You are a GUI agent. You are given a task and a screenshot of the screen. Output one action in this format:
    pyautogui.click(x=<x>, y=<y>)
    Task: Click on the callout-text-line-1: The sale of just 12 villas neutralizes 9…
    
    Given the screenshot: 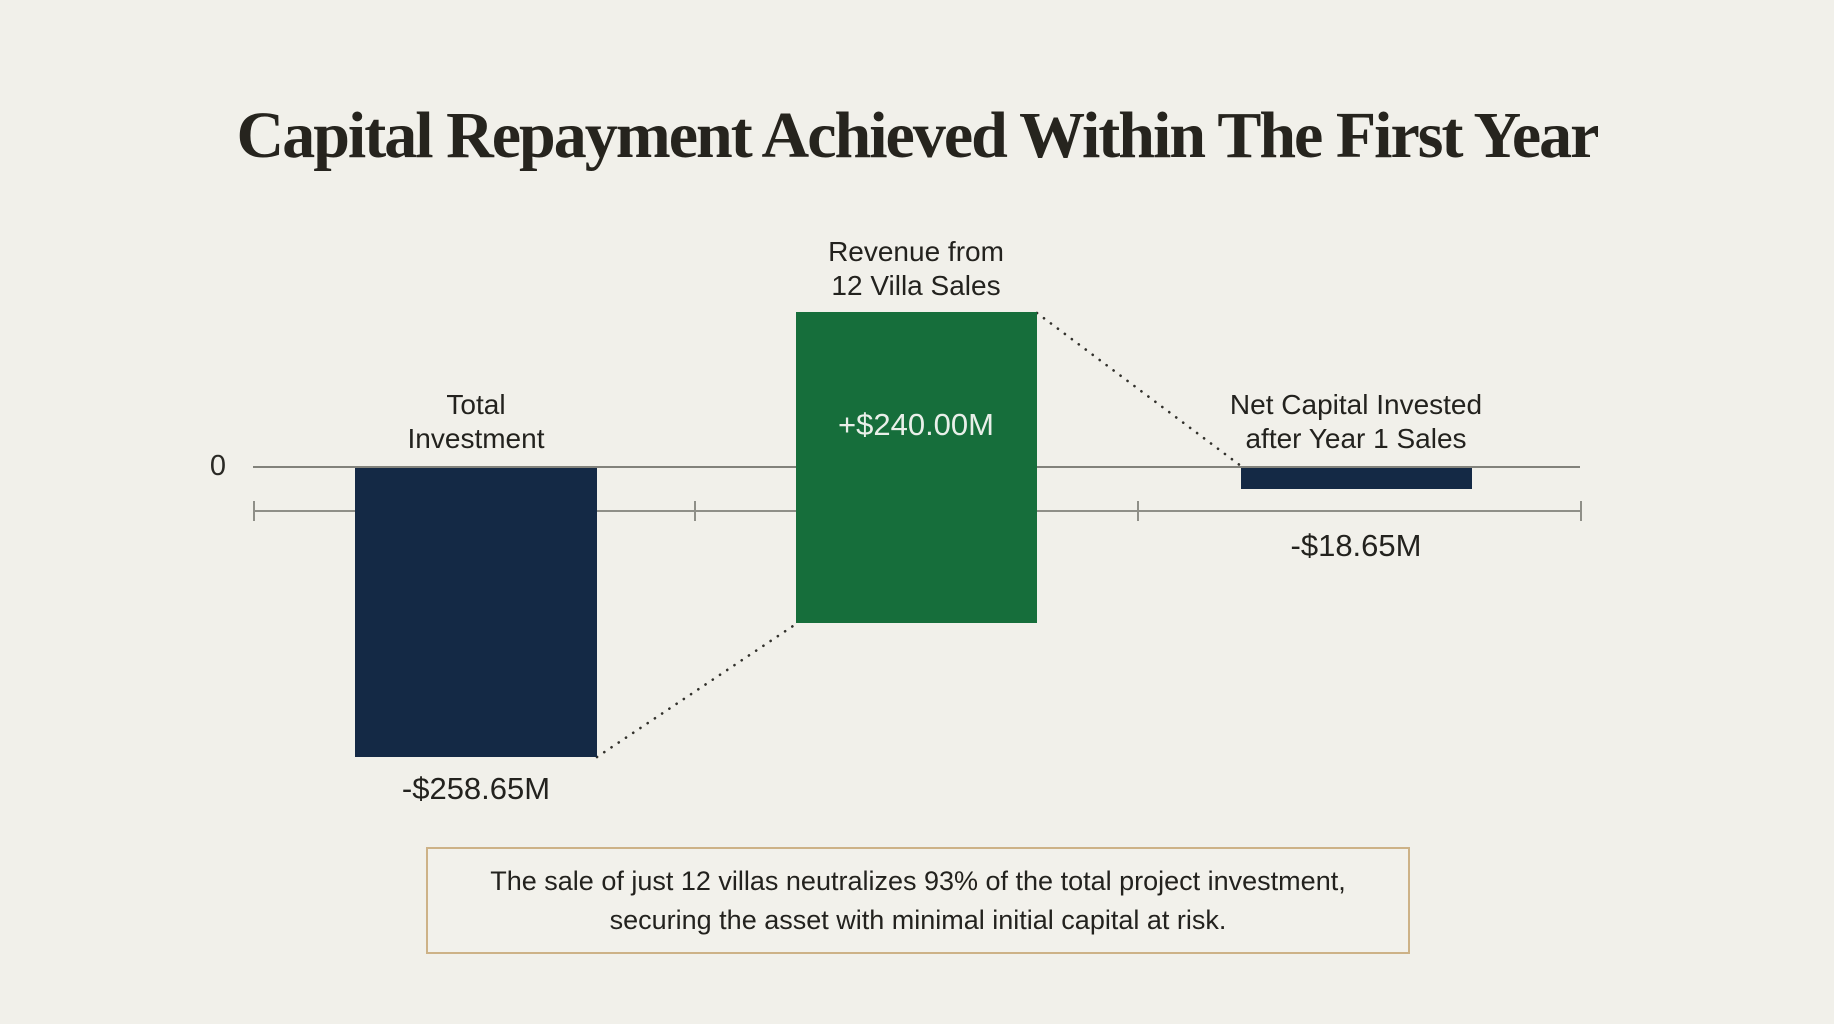 What is the action you would take?
    pyautogui.click(x=918, y=880)
    